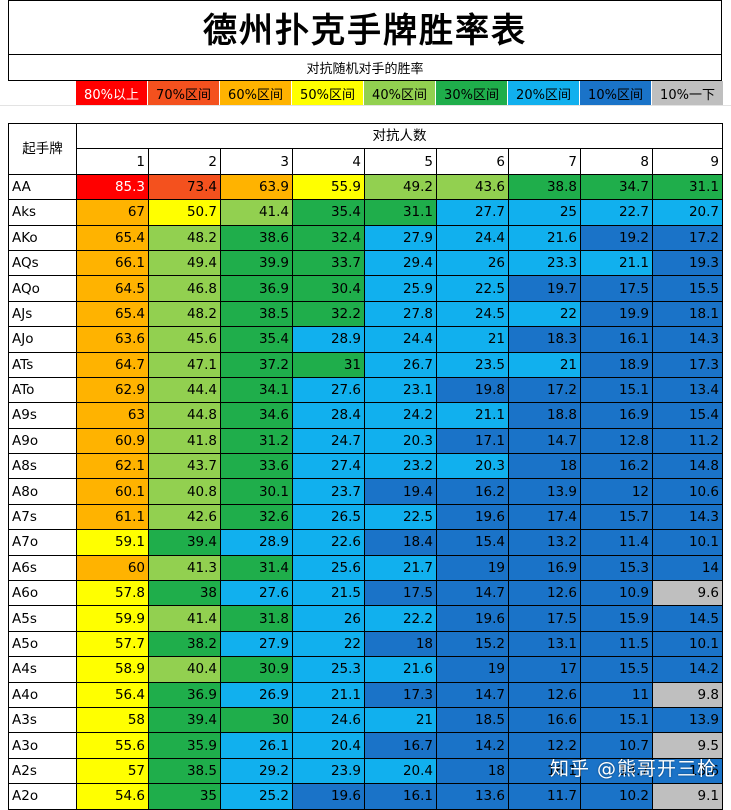 The width and height of the screenshot is (731, 810). I want to click on win-rate-cell: 59.1, so click(112, 542).